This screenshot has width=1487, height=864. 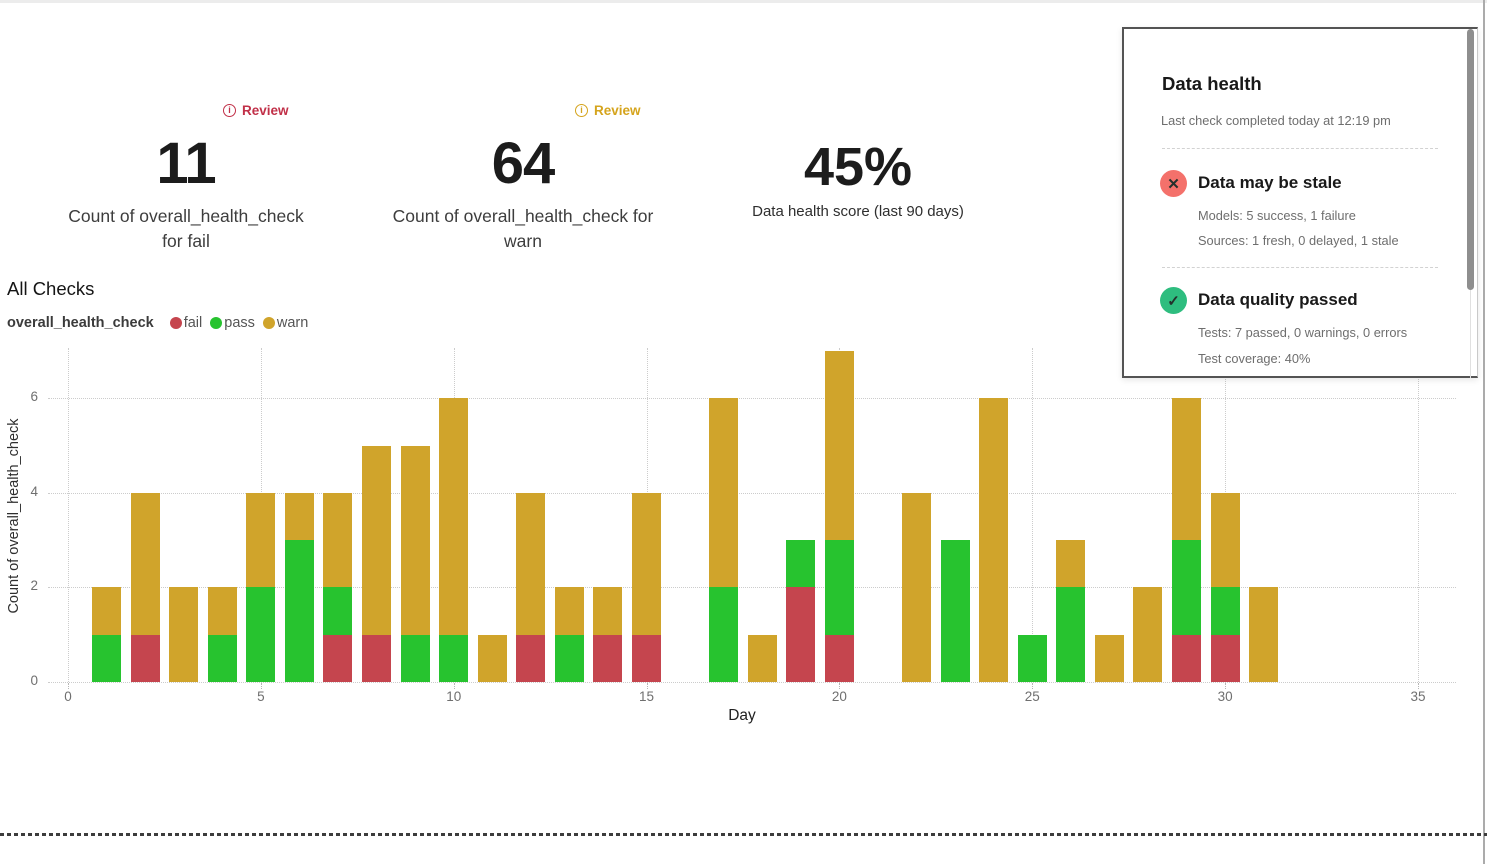 I want to click on y-tick-label: 2, so click(x=34, y=586).